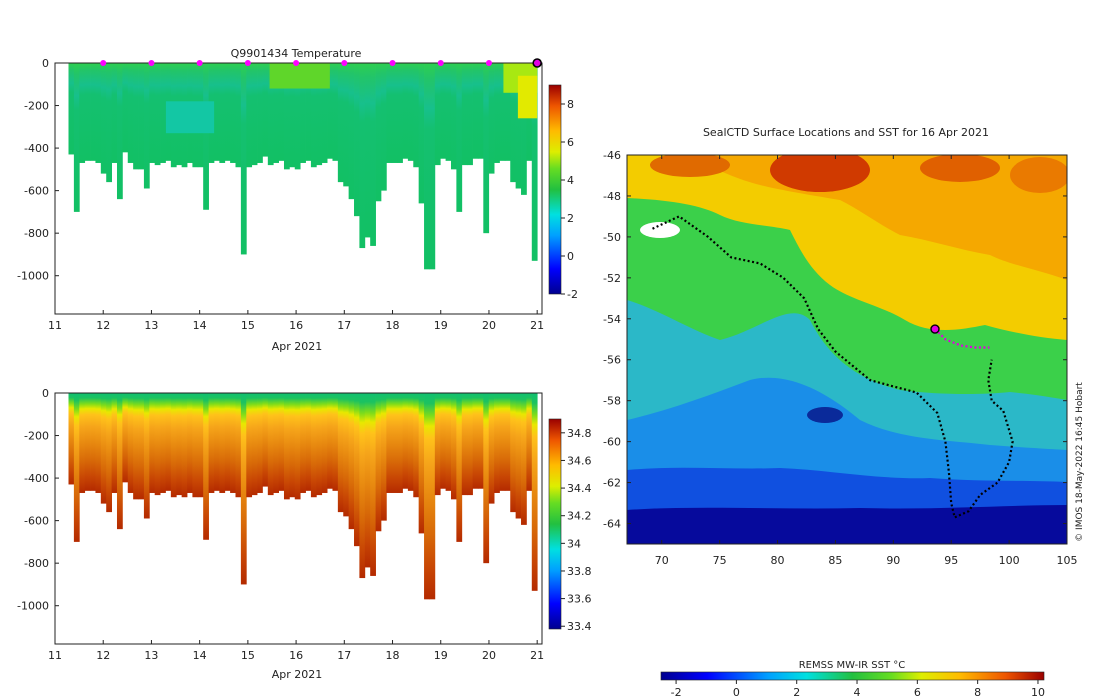  I want to click on y-tick-label: 0, so click(45, 63).